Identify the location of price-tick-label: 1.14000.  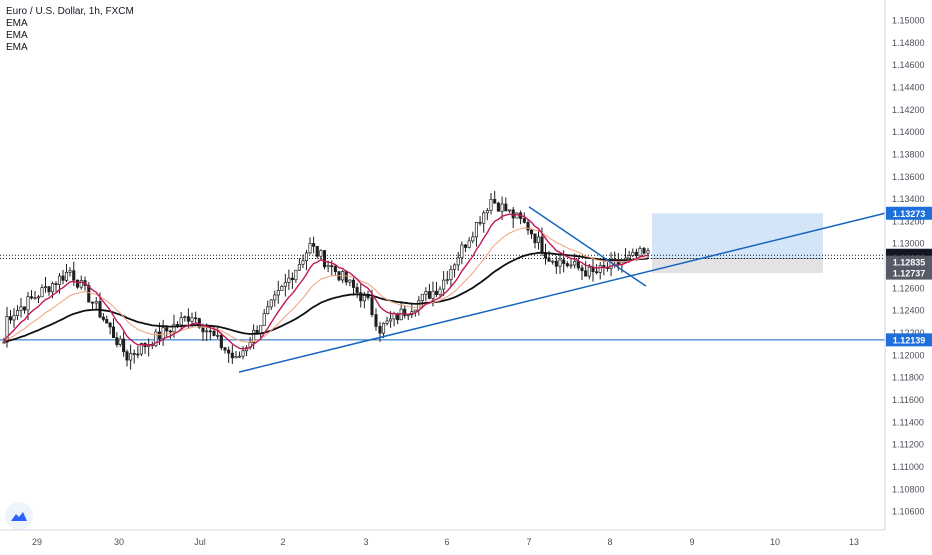
(908, 132).